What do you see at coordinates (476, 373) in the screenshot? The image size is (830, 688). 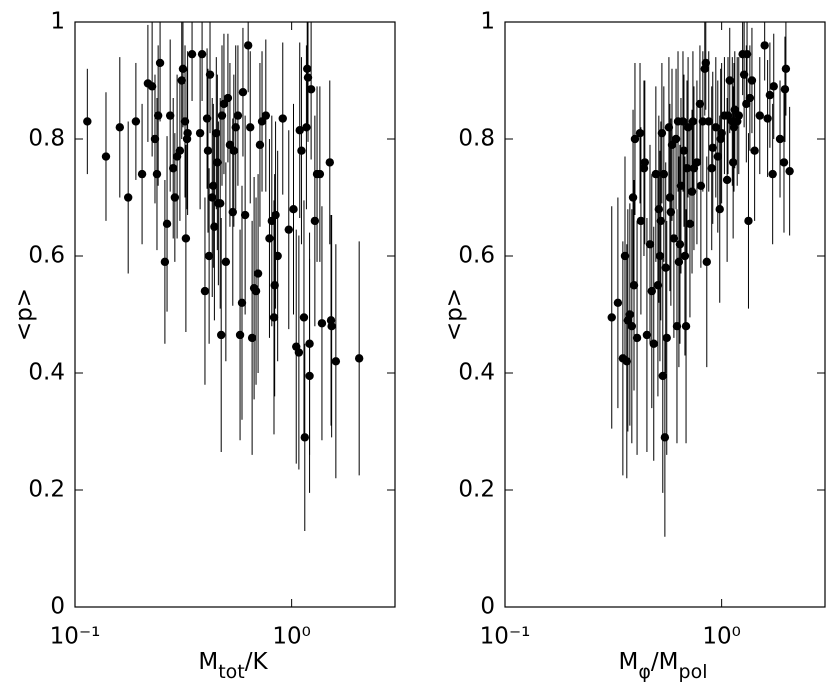 I see `y-tick-label: 0.4` at bounding box center [476, 373].